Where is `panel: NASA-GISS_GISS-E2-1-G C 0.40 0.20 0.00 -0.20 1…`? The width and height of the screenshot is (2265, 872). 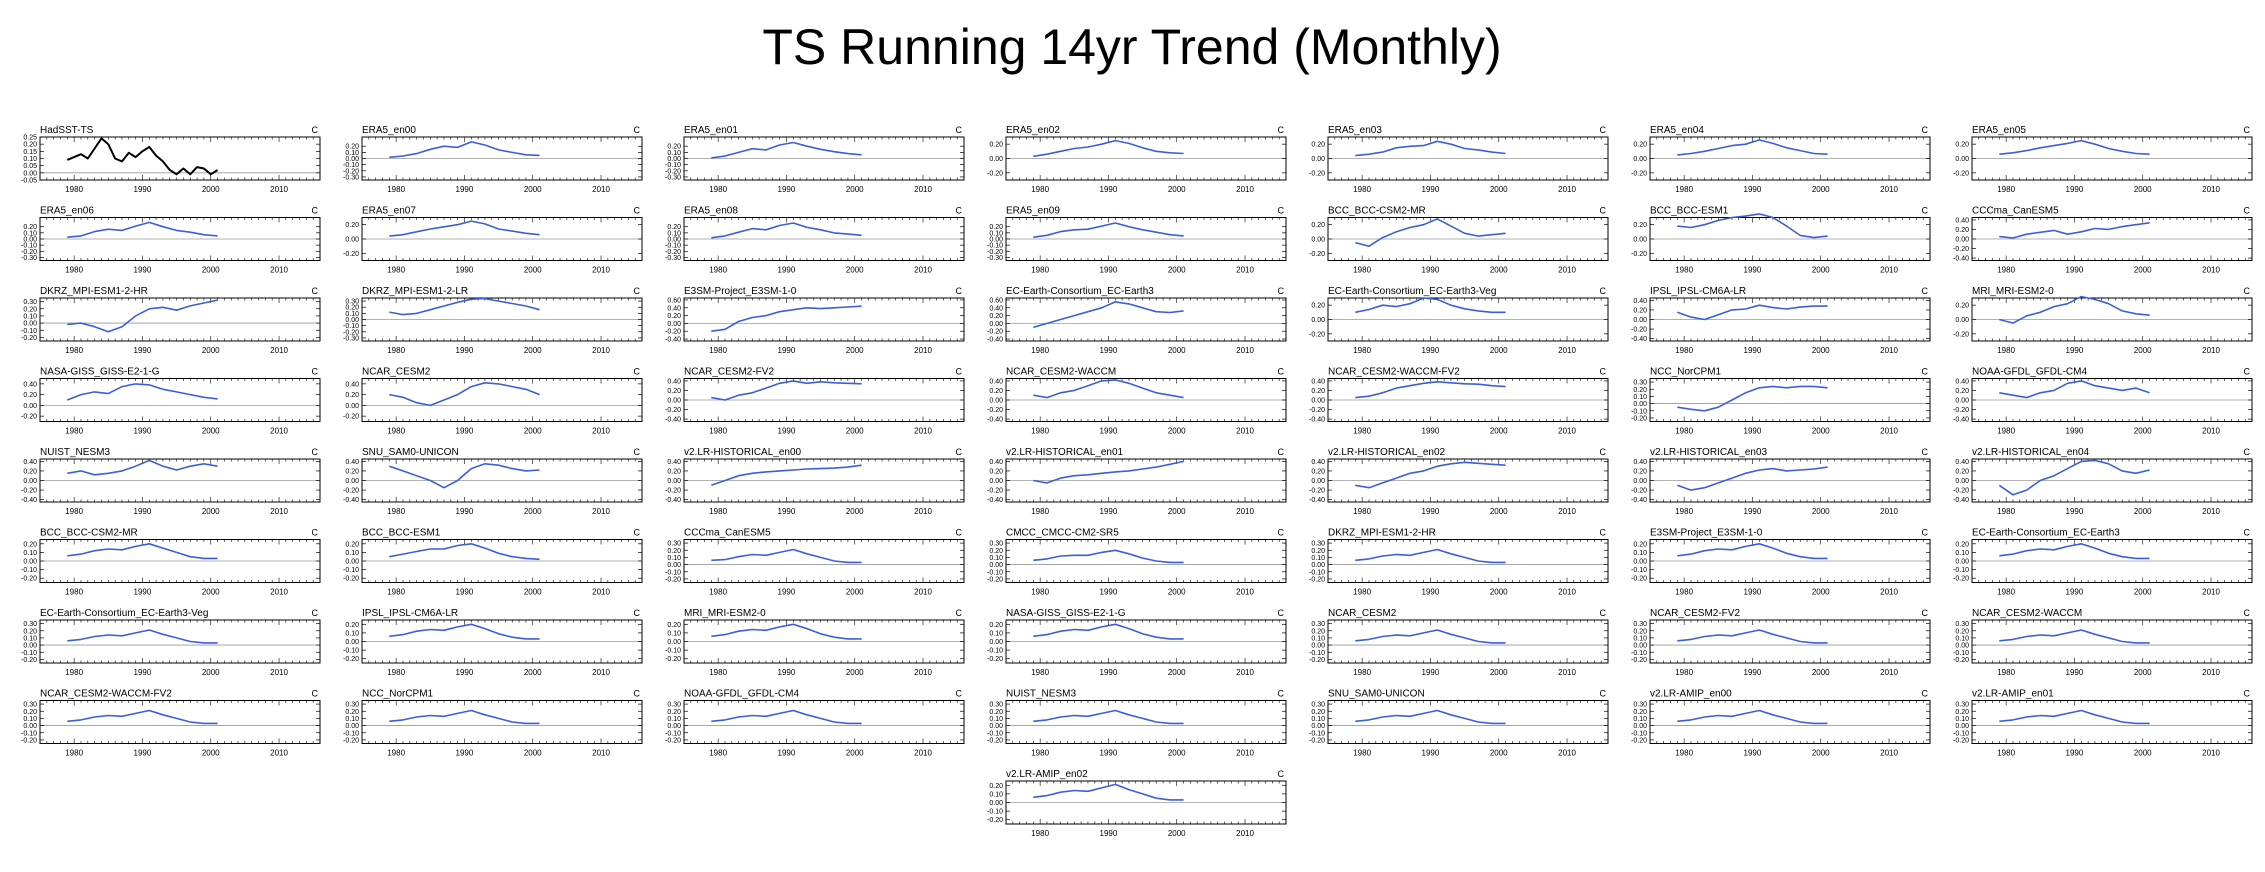
panel: NASA-GISS_GISS-E2-1-G C 0.40 0.20 0.00 -0.20 1… is located at coordinates (171, 401).